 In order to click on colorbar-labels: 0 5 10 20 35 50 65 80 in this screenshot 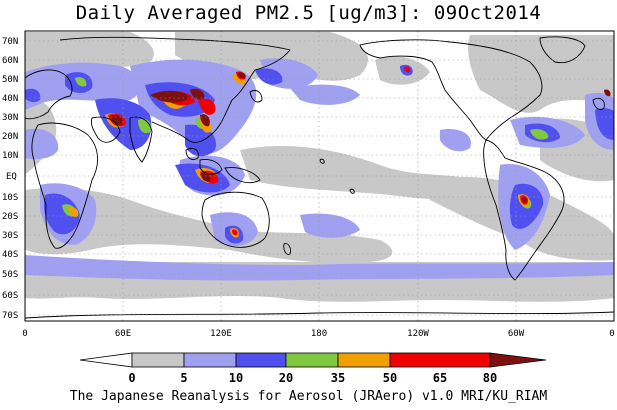, I will do `click(312, 378)`.